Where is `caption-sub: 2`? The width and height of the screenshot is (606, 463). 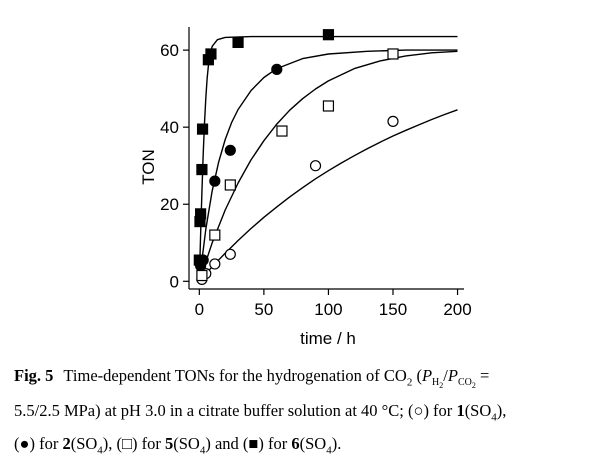 caption-sub: 2 is located at coordinates (409, 382).